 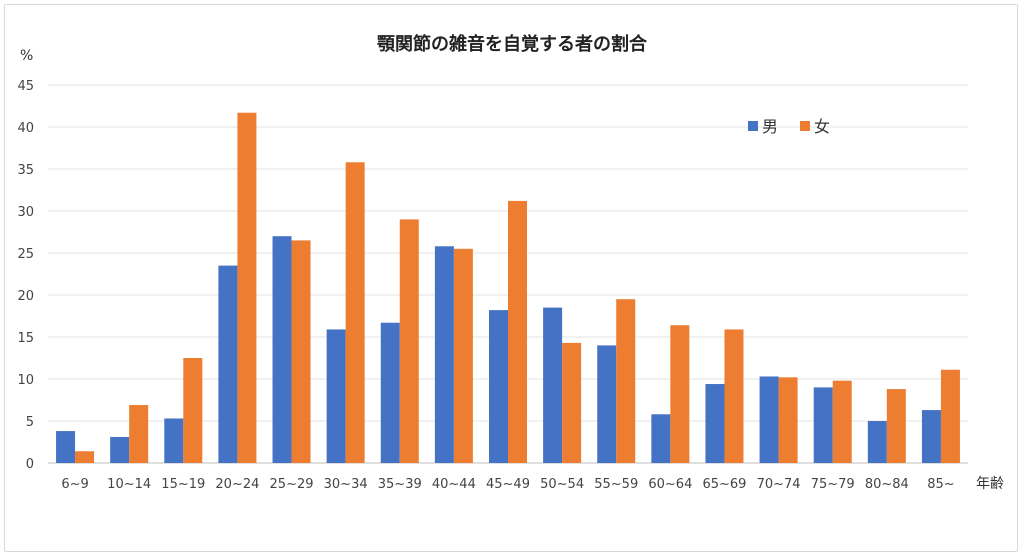 What do you see at coordinates (25, 275) in the screenshot?
I see `y-axis-ticks: 0 5 10 15 20 25 30 35 40 45` at bounding box center [25, 275].